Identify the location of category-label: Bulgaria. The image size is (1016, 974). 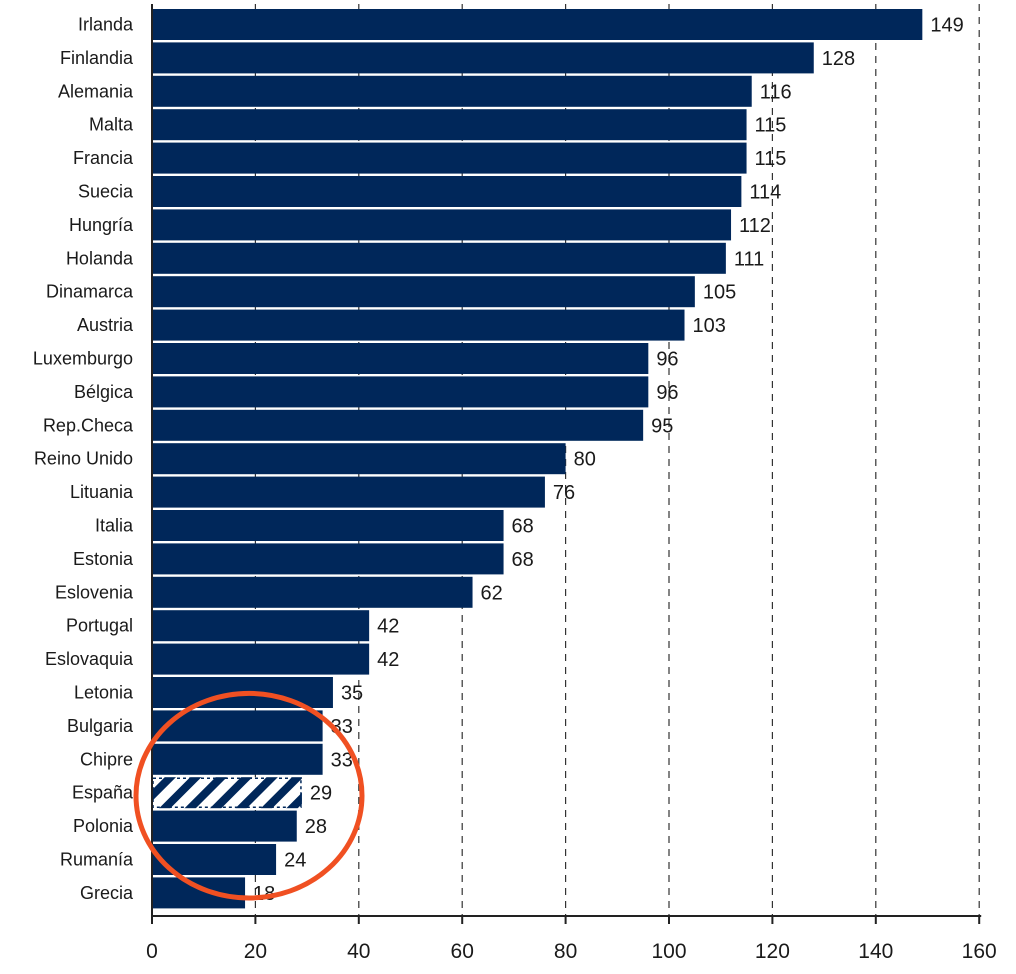
(100, 726).